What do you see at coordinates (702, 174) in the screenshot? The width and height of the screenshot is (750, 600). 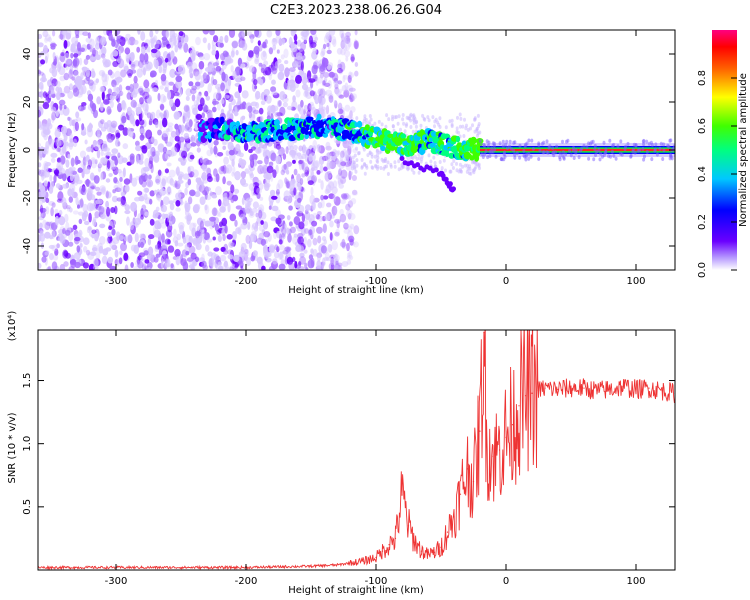 I see `colorbar-tick-label: 0.4` at bounding box center [702, 174].